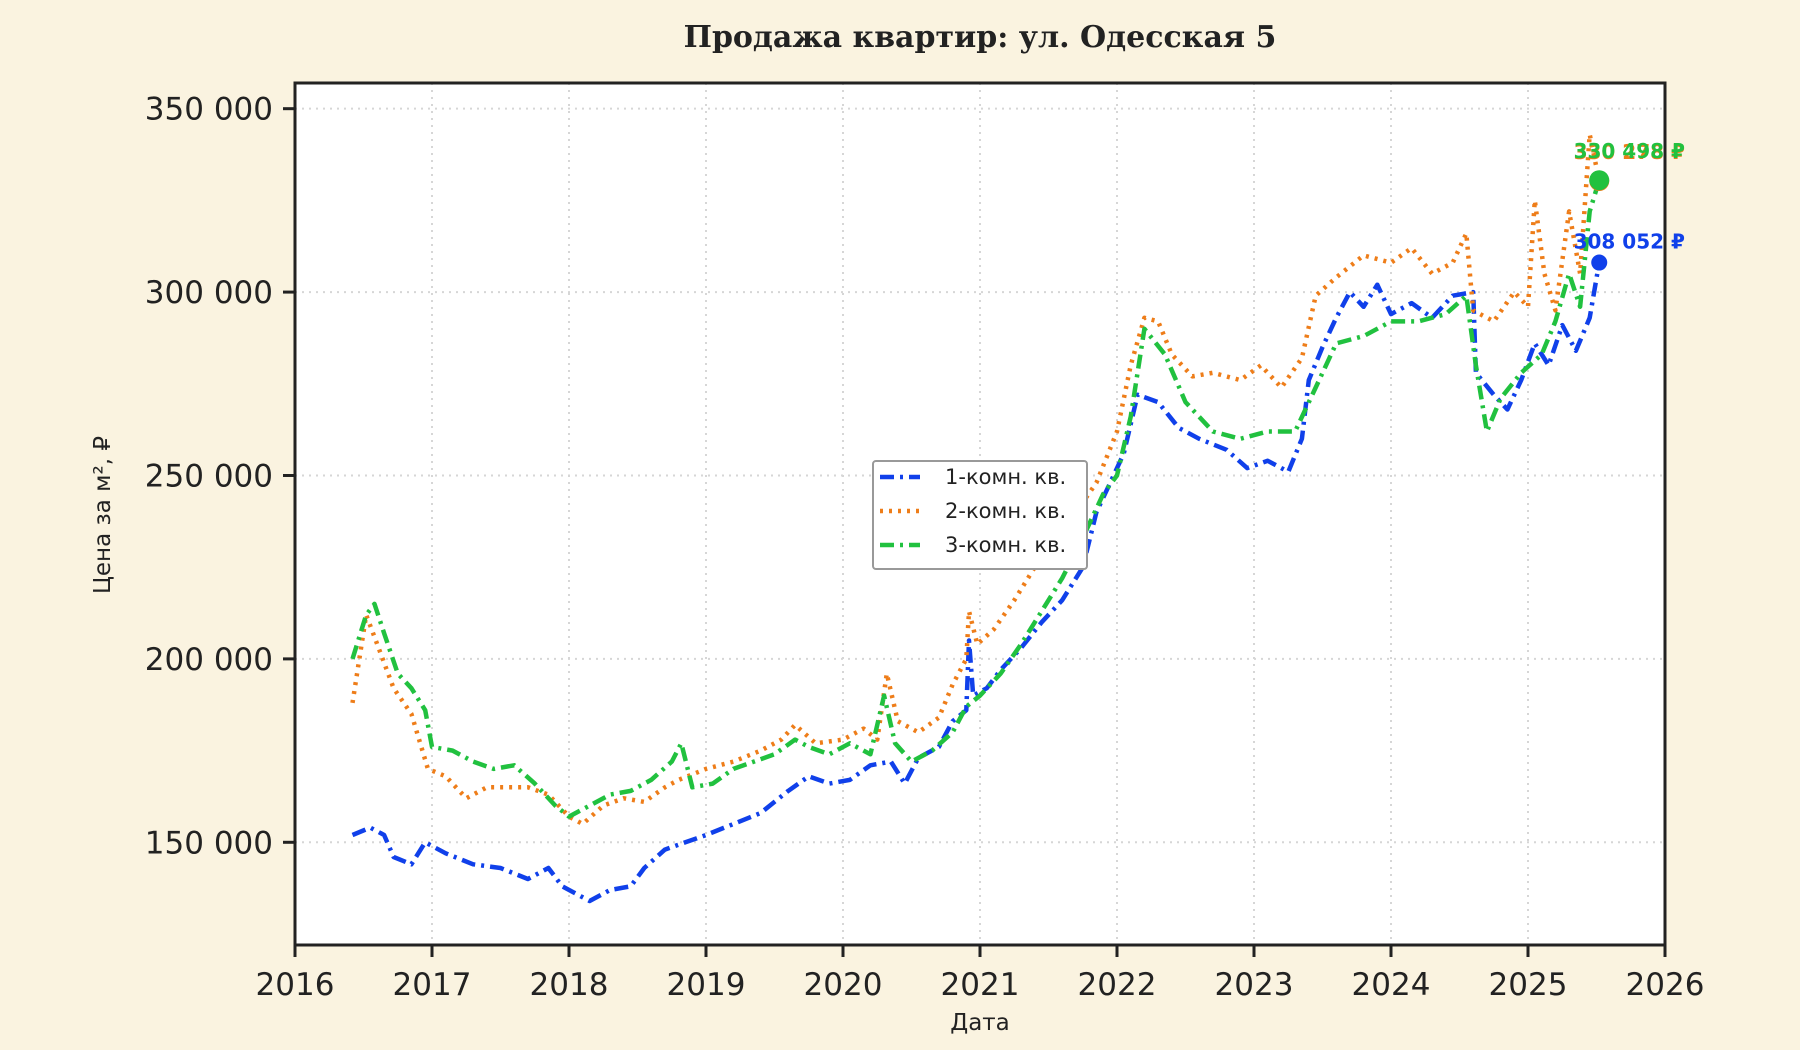 The image size is (1800, 1050). Describe the element at coordinates (980, 1023) in the screenshot. I see `x-axis-label: Дата` at that location.